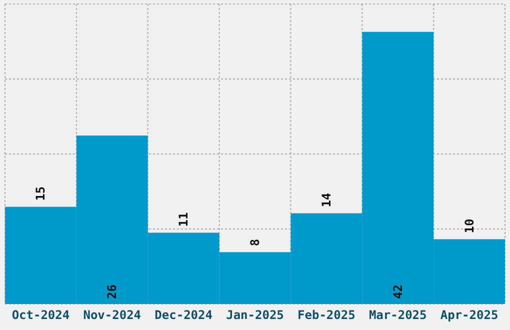  What do you see at coordinates (183, 315) in the screenshot?
I see `x-tick-label: Dec-2024` at bounding box center [183, 315].